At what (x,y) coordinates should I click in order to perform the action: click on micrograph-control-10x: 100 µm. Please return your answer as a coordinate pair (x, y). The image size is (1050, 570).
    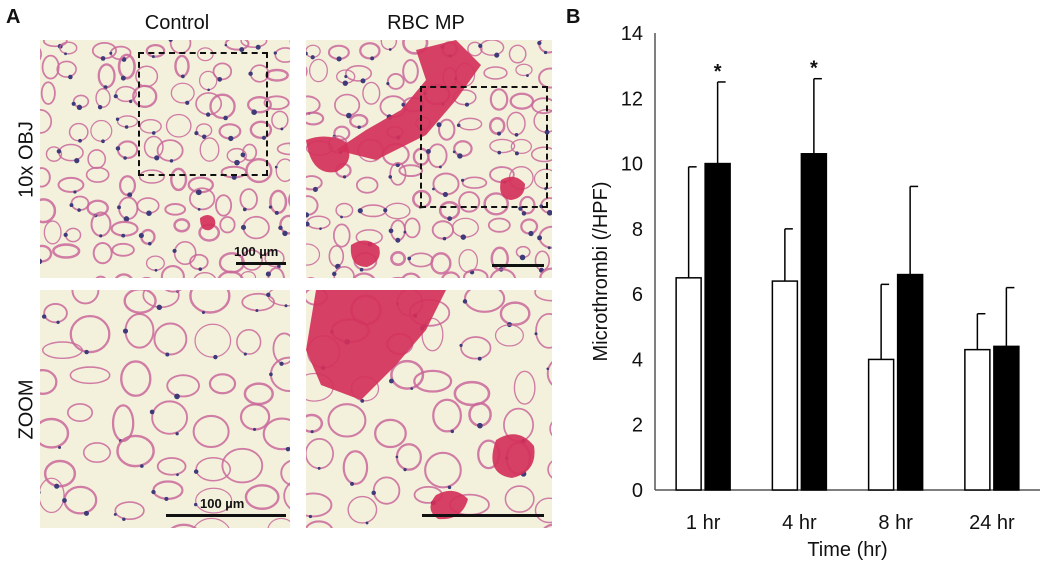
    Looking at the image, I should click on (165, 159).